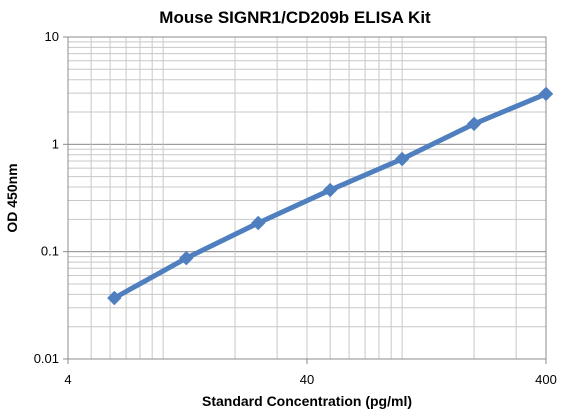 The height and width of the screenshot is (417, 574). Describe the element at coordinates (50, 251) in the screenshot. I see `y-tick-label: 0.1` at that location.